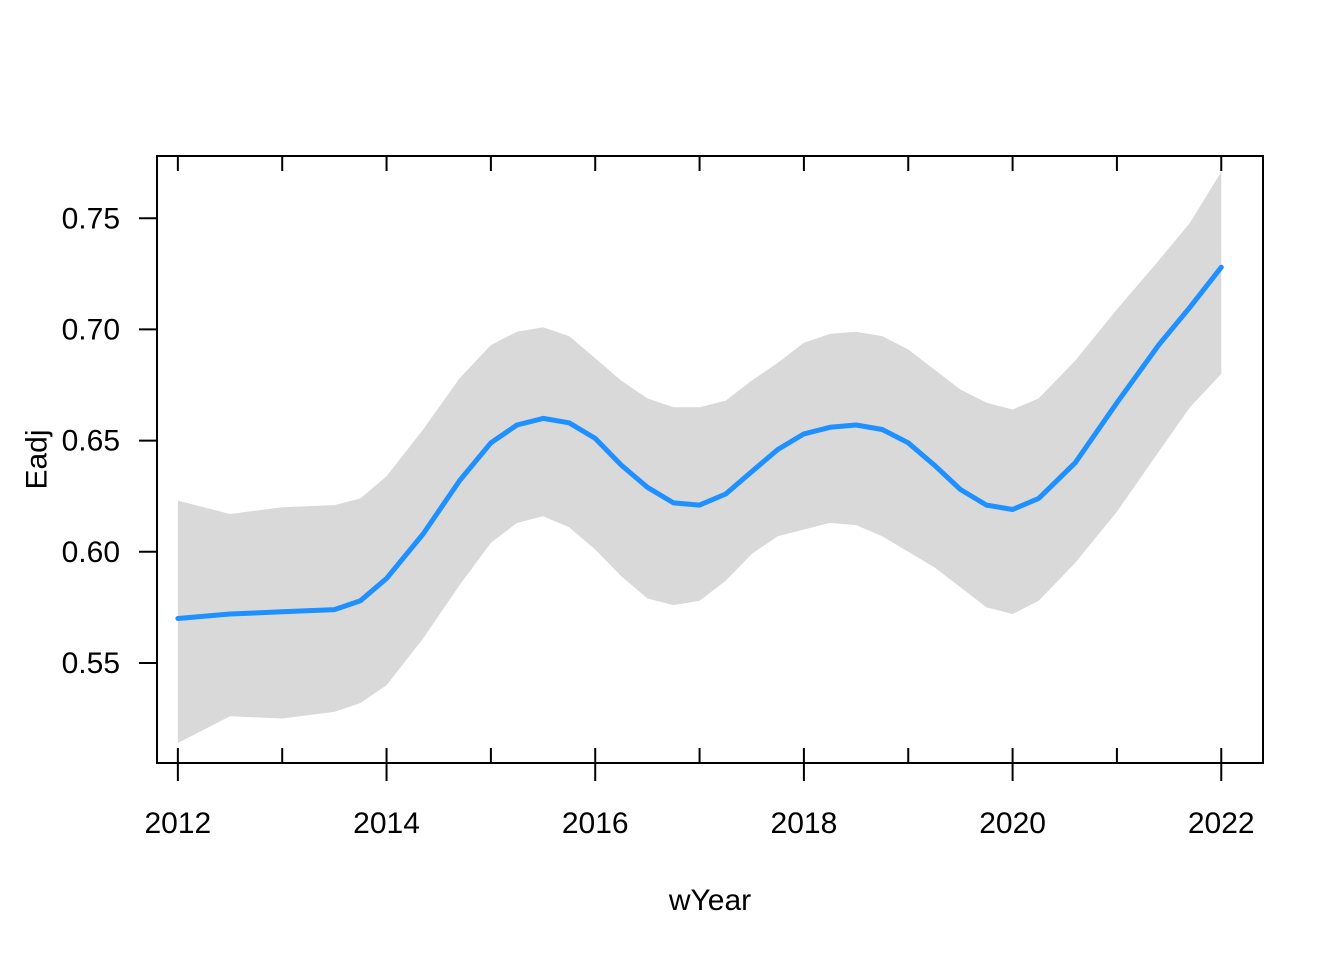 The image size is (1344, 960). I want to click on x-tick-label: 2020, so click(1012, 823).